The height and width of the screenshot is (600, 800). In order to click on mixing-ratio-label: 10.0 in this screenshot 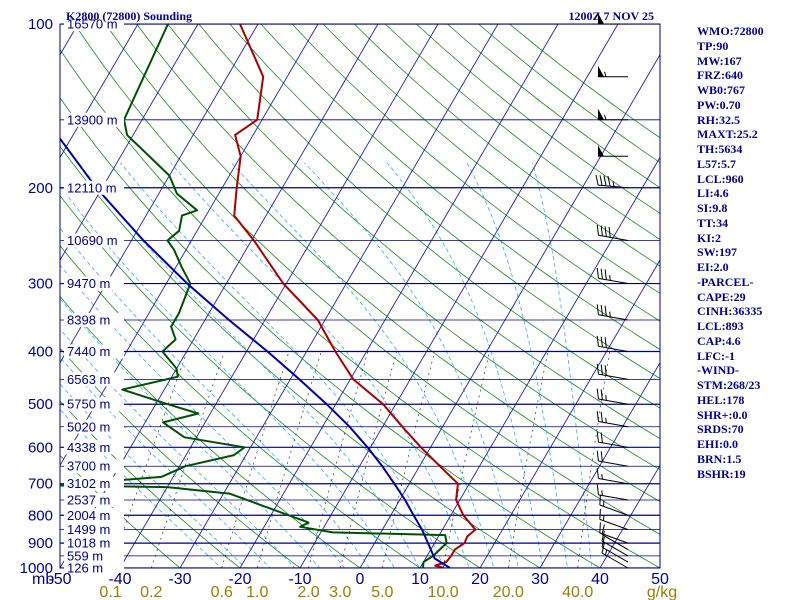, I will do `click(443, 592)`.